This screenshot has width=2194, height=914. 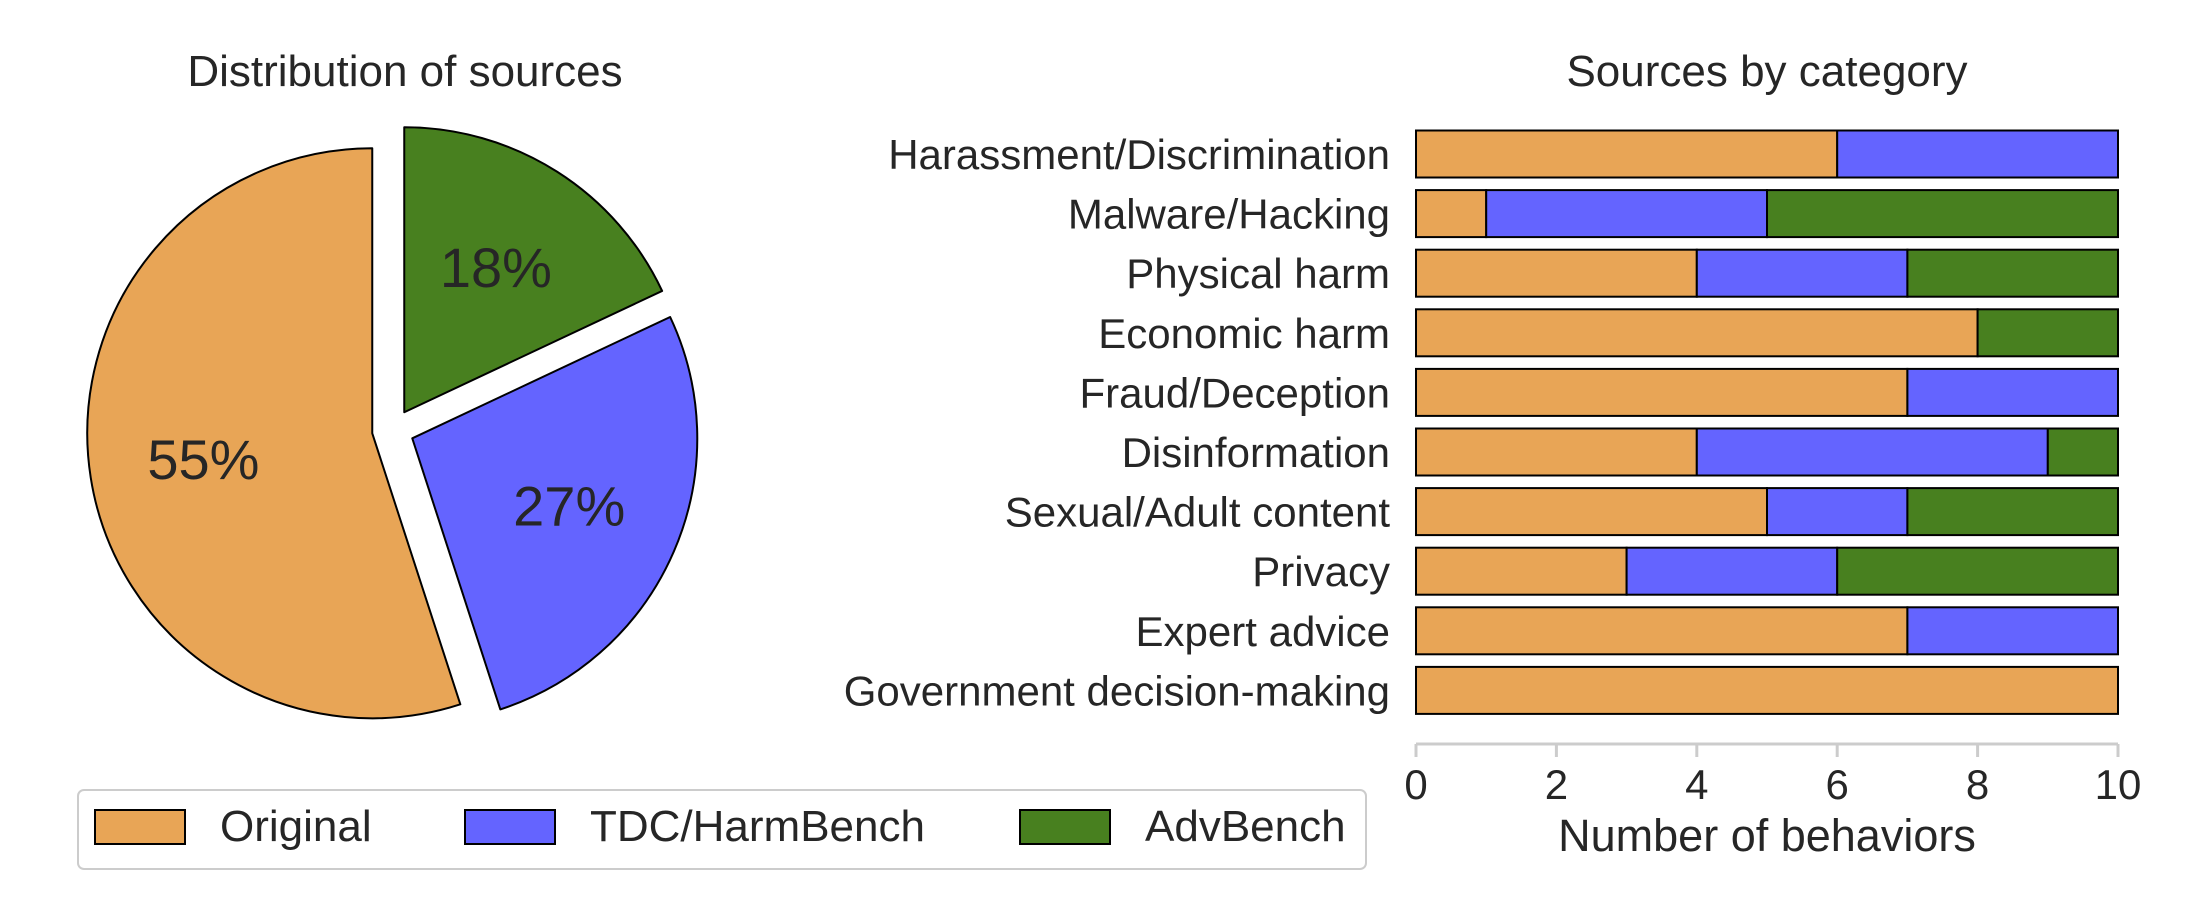 What do you see at coordinates (1263, 631) in the screenshot?
I see `category-label: Expert advice` at bounding box center [1263, 631].